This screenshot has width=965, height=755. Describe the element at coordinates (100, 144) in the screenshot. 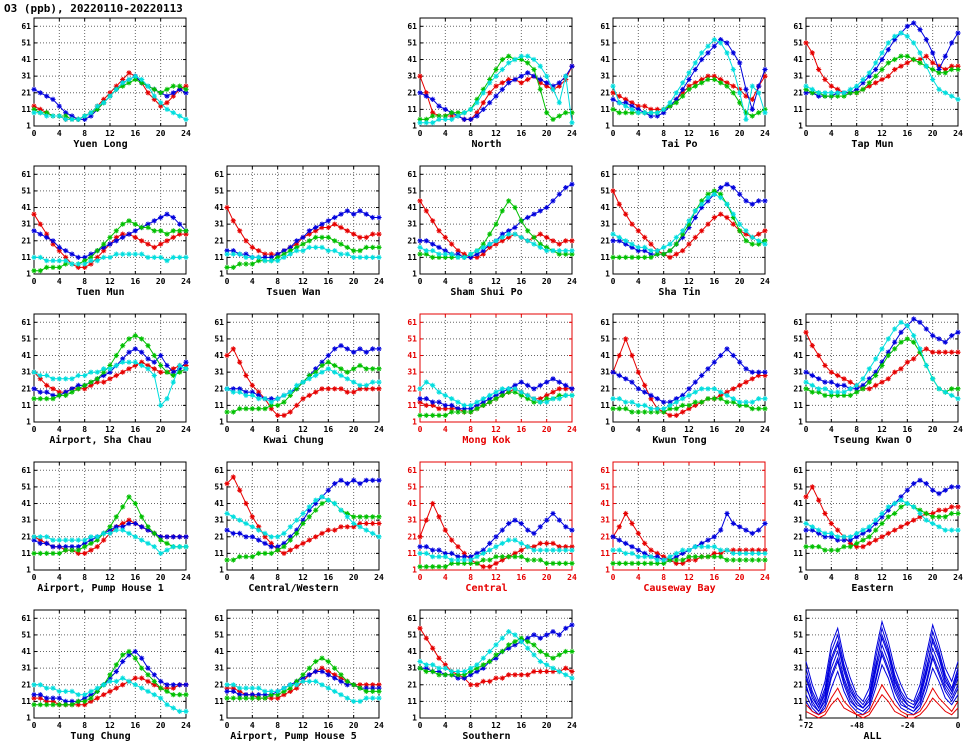

I see `chart-title: Yuen Long` at that location.